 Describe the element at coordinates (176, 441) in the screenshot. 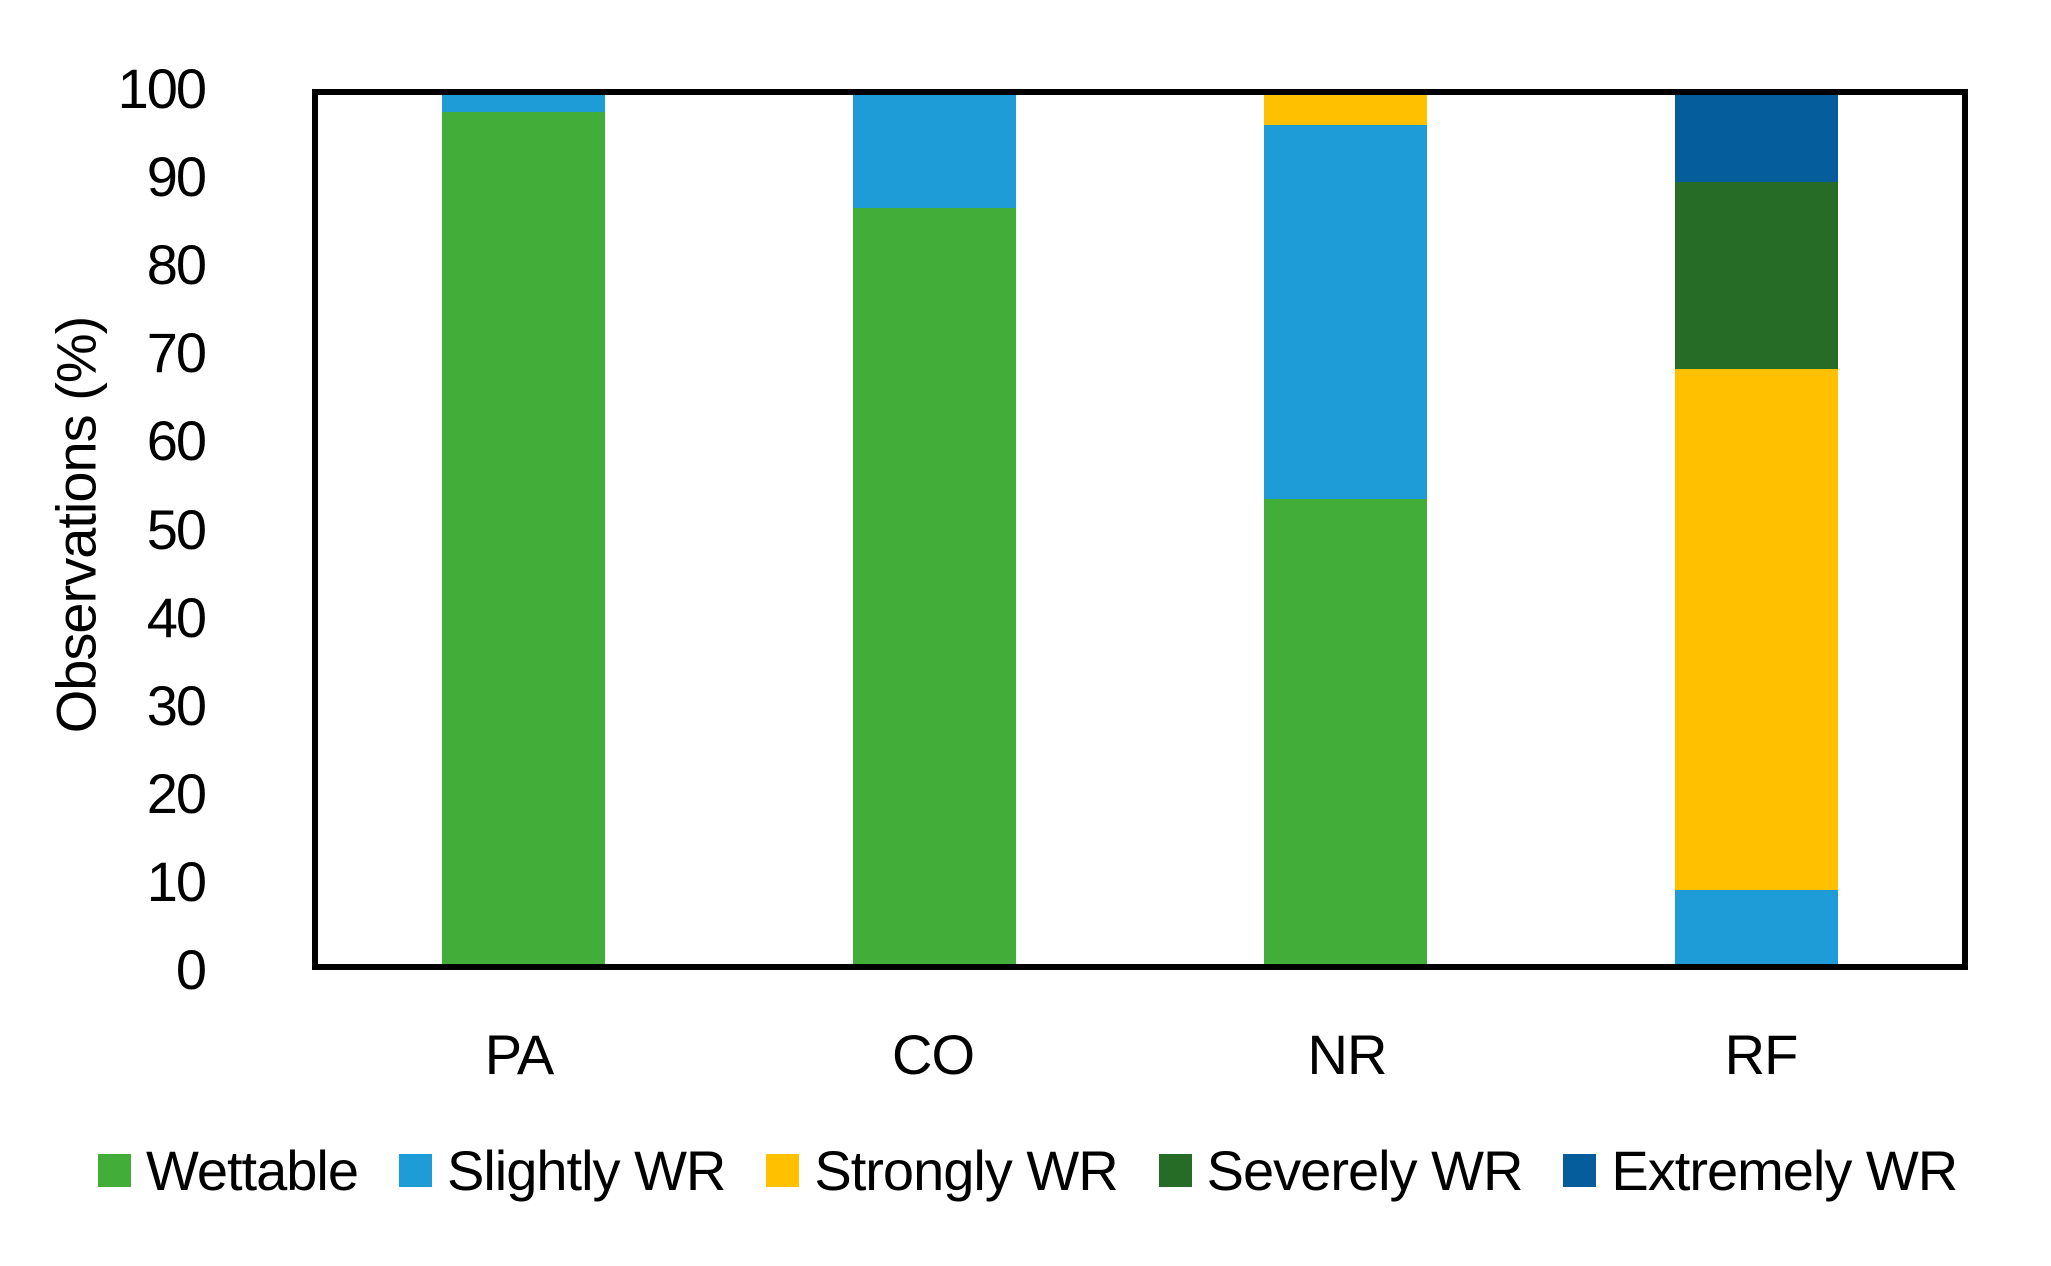

I see `y-tick-label-60: 60` at that location.